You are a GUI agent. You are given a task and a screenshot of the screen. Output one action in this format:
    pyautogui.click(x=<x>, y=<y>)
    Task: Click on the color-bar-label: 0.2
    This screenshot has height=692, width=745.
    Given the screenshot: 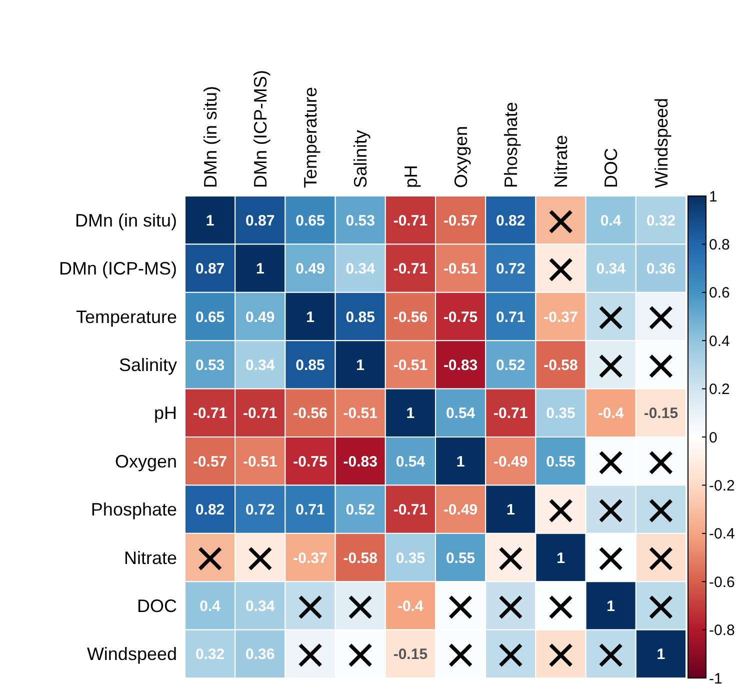 What is the action you would take?
    pyautogui.click(x=719, y=389)
    